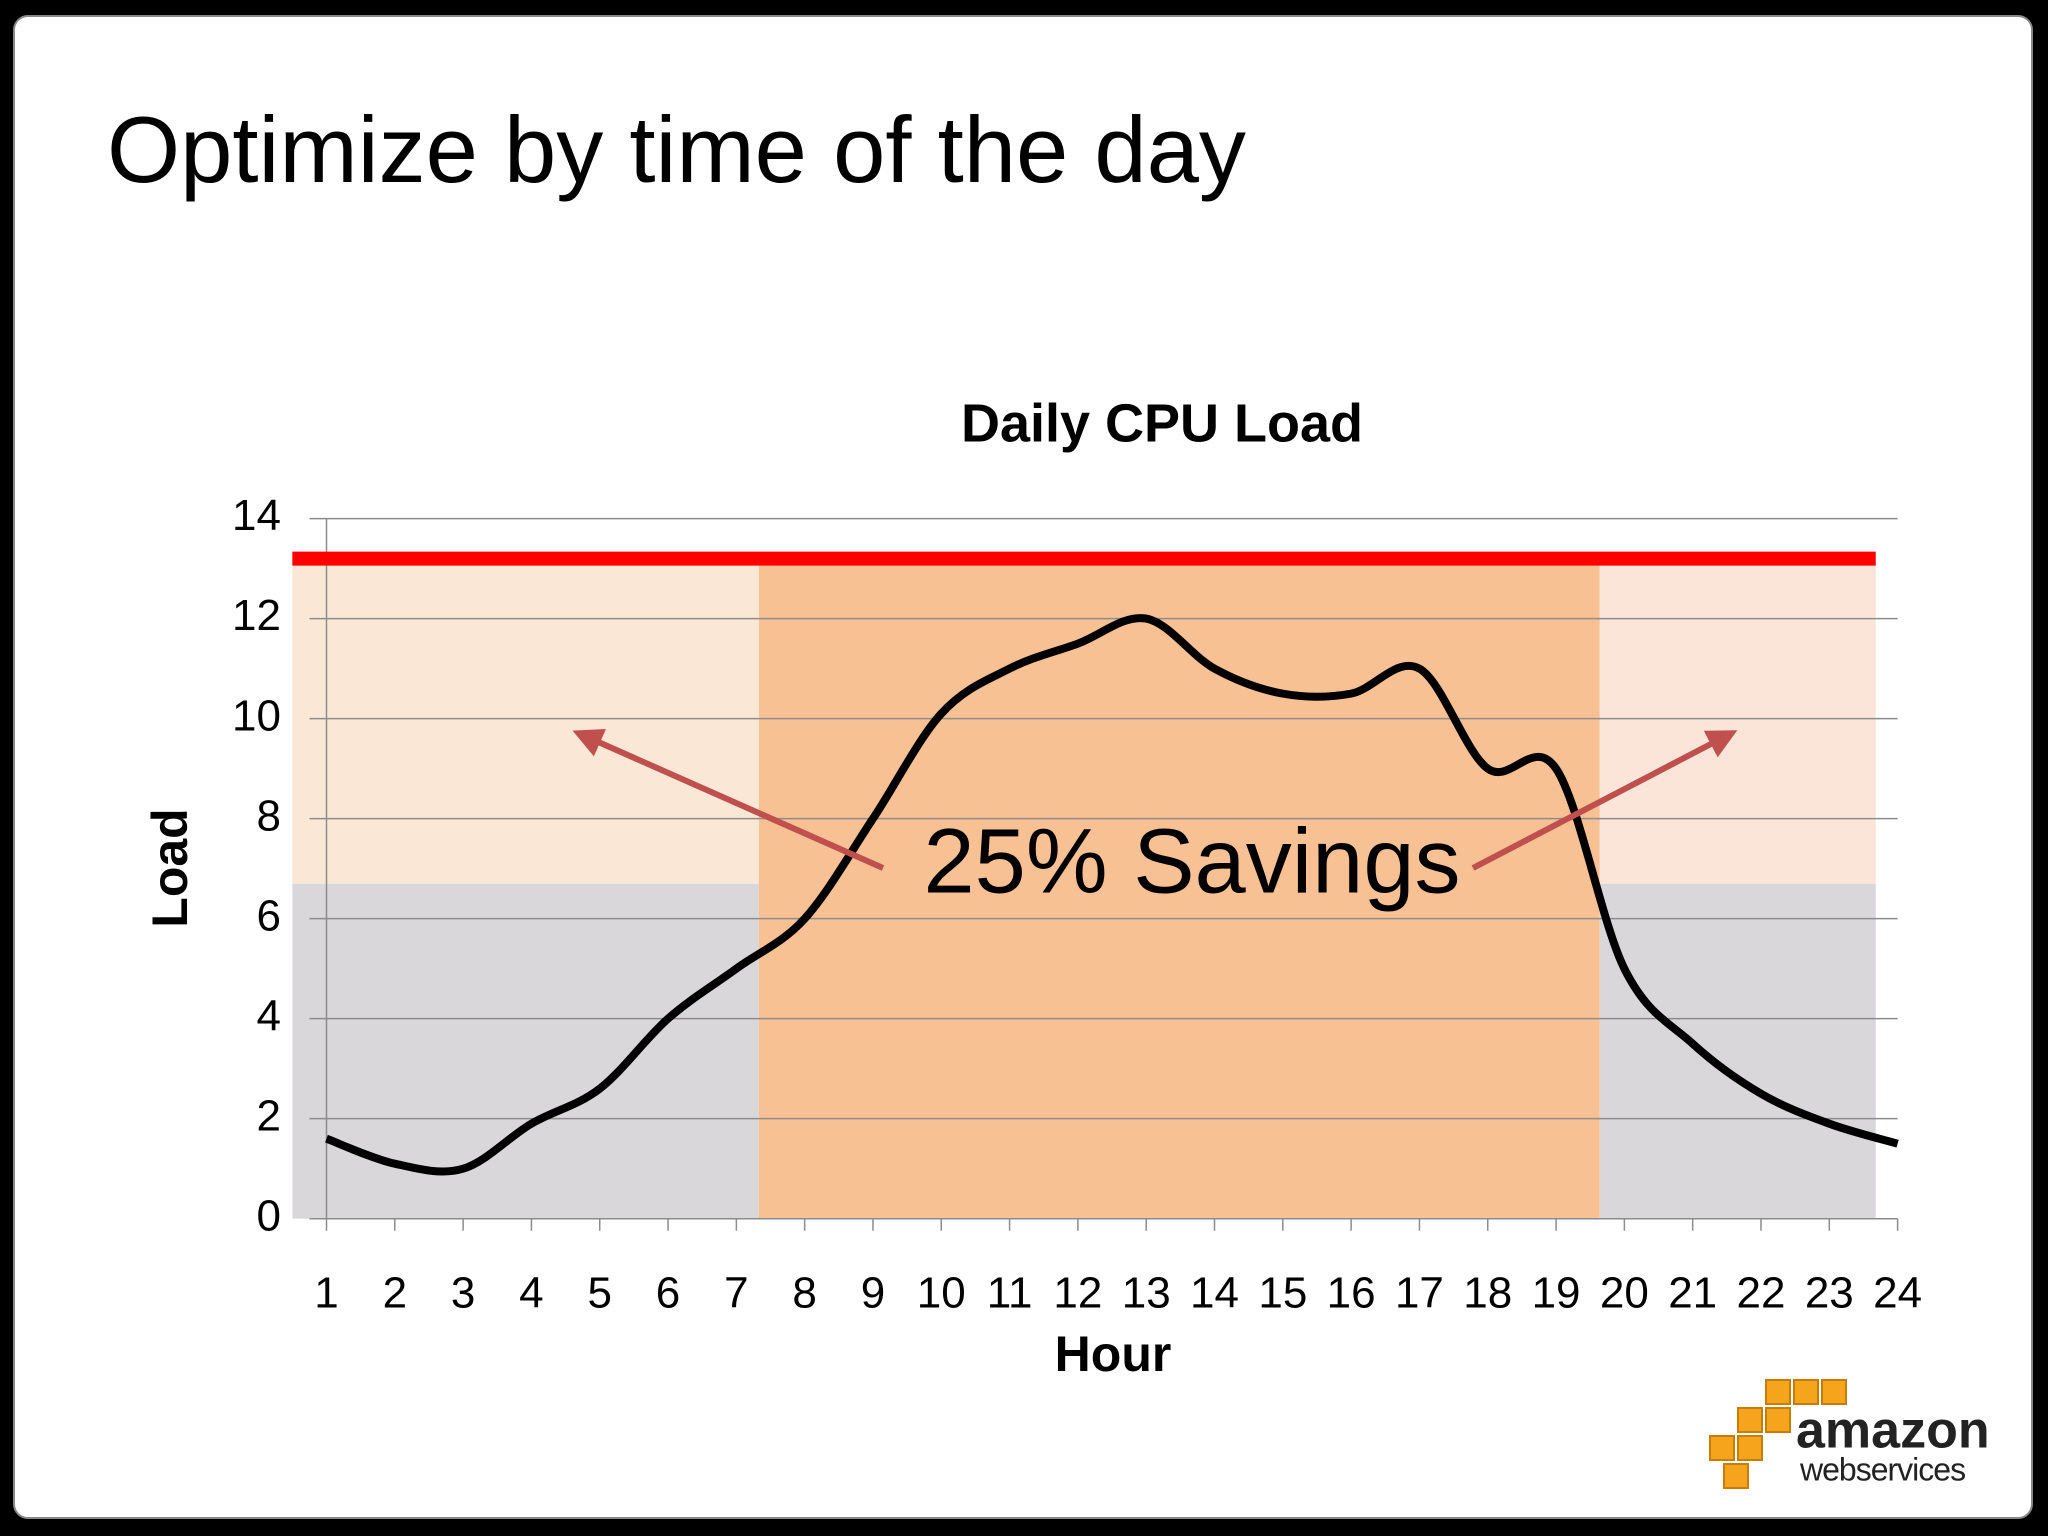 Image resolution: width=2048 pixels, height=1536 pixels. Describe the element at coordinates (1214, 1293) in the screenshot. I see `x-tick-label: 14` at that location.